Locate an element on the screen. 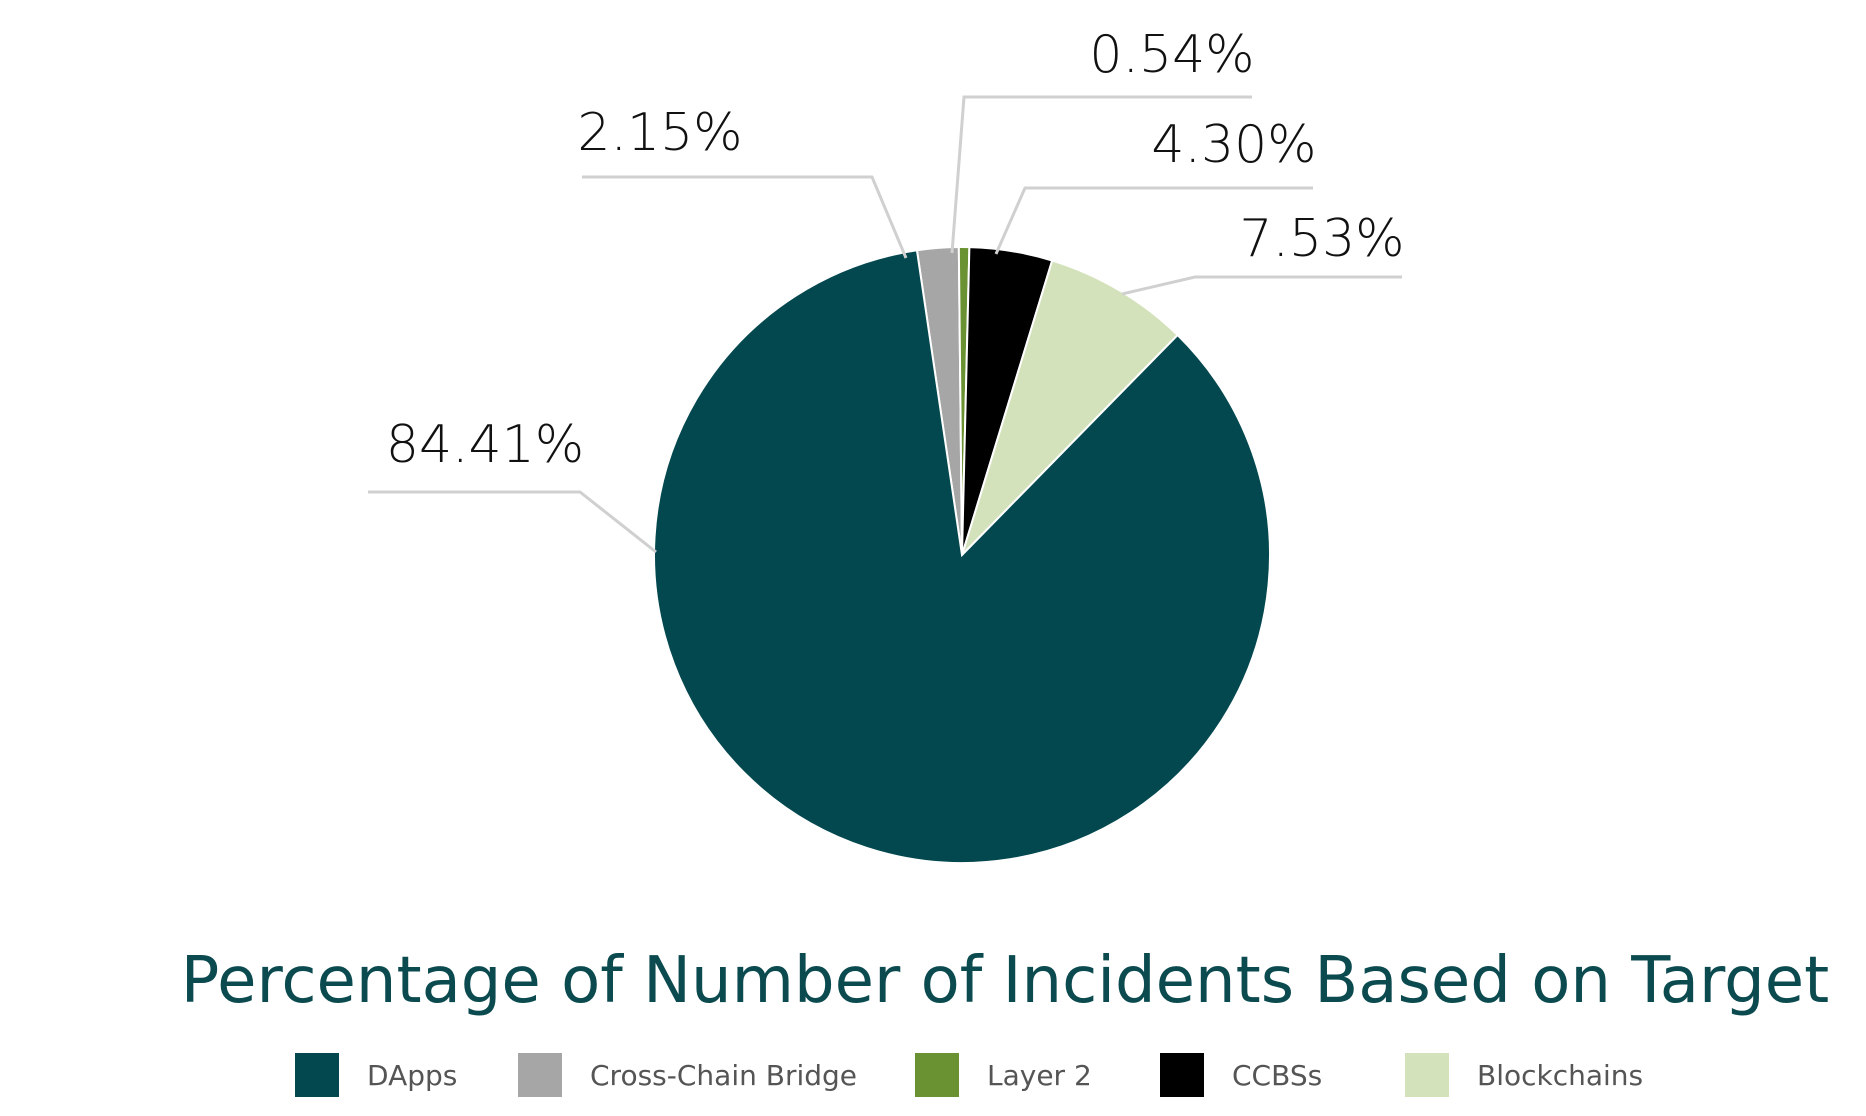 This screenshot has height=1116, width=1866. legend-item-cross-chain-bridge: Cross-Chain Bridge is located at coordinates (687, 1075).